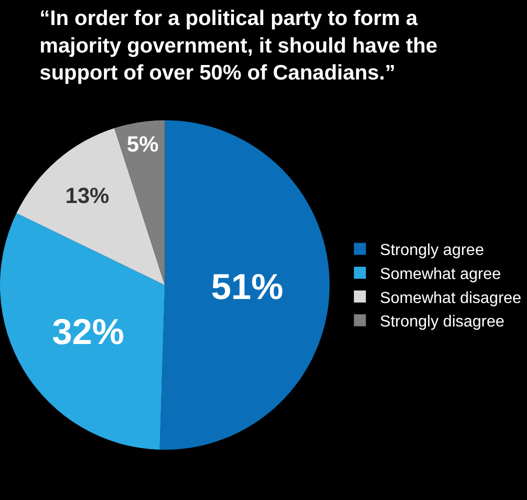 The width and height of the screenshot is (527, 500). I want to click on legend-label: Strongly agree, so click(432, 251).